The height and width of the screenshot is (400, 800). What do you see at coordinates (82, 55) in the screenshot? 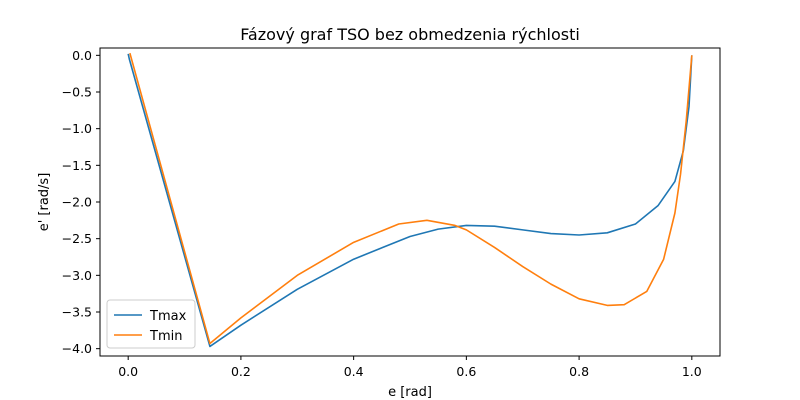
I see `y-tick-label: 0.0` at bounding box center [82, 55].